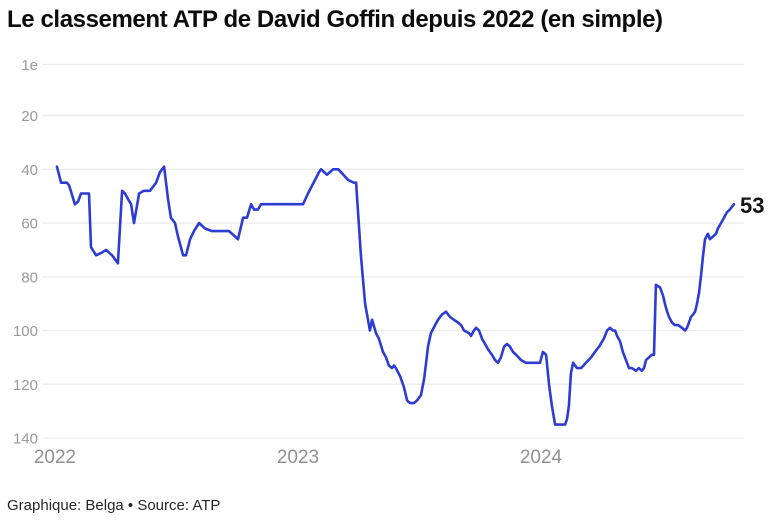 The image size is (770, 528). Describe the element at coordinates (29, 116) in the screenshot. I see `y-tick-label-20: 20` at that location.